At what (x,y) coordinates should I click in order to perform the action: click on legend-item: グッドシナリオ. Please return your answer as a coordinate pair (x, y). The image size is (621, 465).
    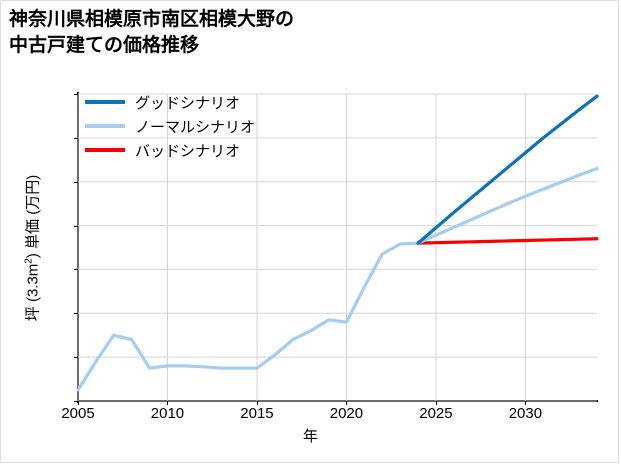
    Looking at the image, I should click on (185, 102).